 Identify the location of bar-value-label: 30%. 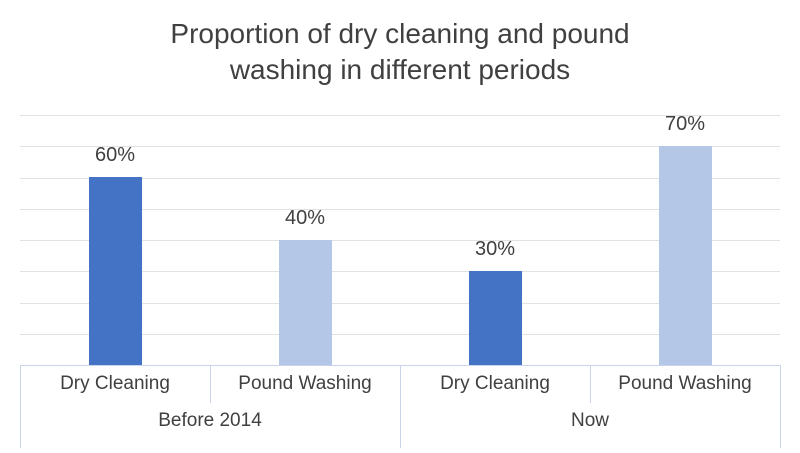
(495, 249).